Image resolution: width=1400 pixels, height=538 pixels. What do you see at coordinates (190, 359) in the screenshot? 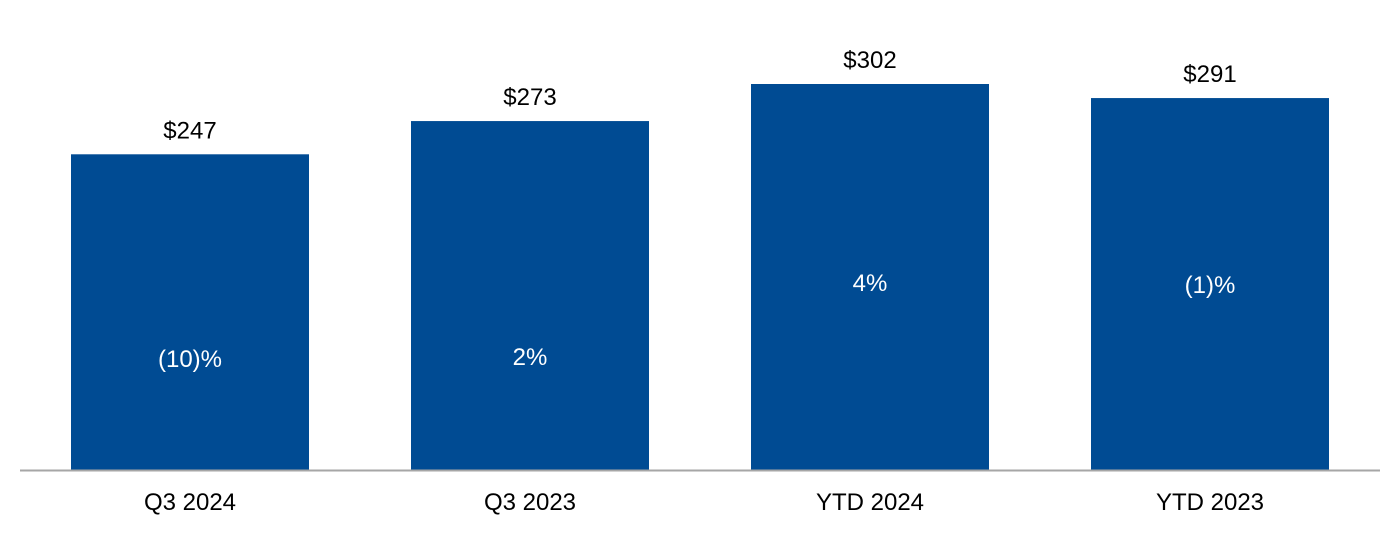
I see `percent-change-label: (10)%` at bounding box center [190, 359].